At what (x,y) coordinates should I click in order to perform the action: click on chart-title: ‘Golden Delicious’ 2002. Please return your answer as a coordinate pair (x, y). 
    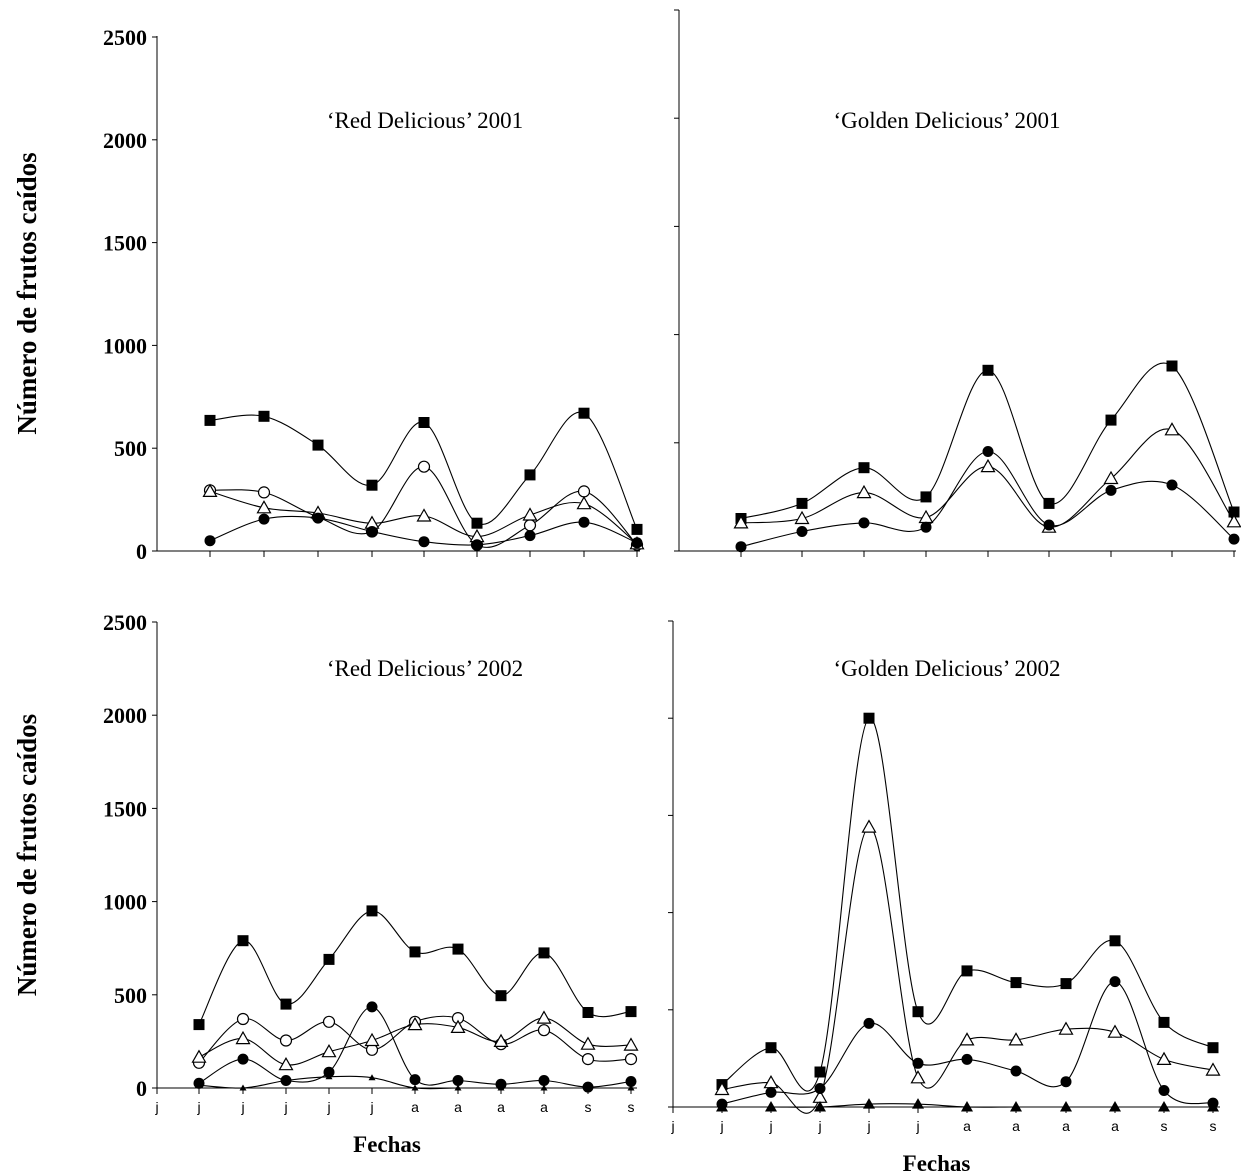
    Looking at the image, I should click on (947, 668).